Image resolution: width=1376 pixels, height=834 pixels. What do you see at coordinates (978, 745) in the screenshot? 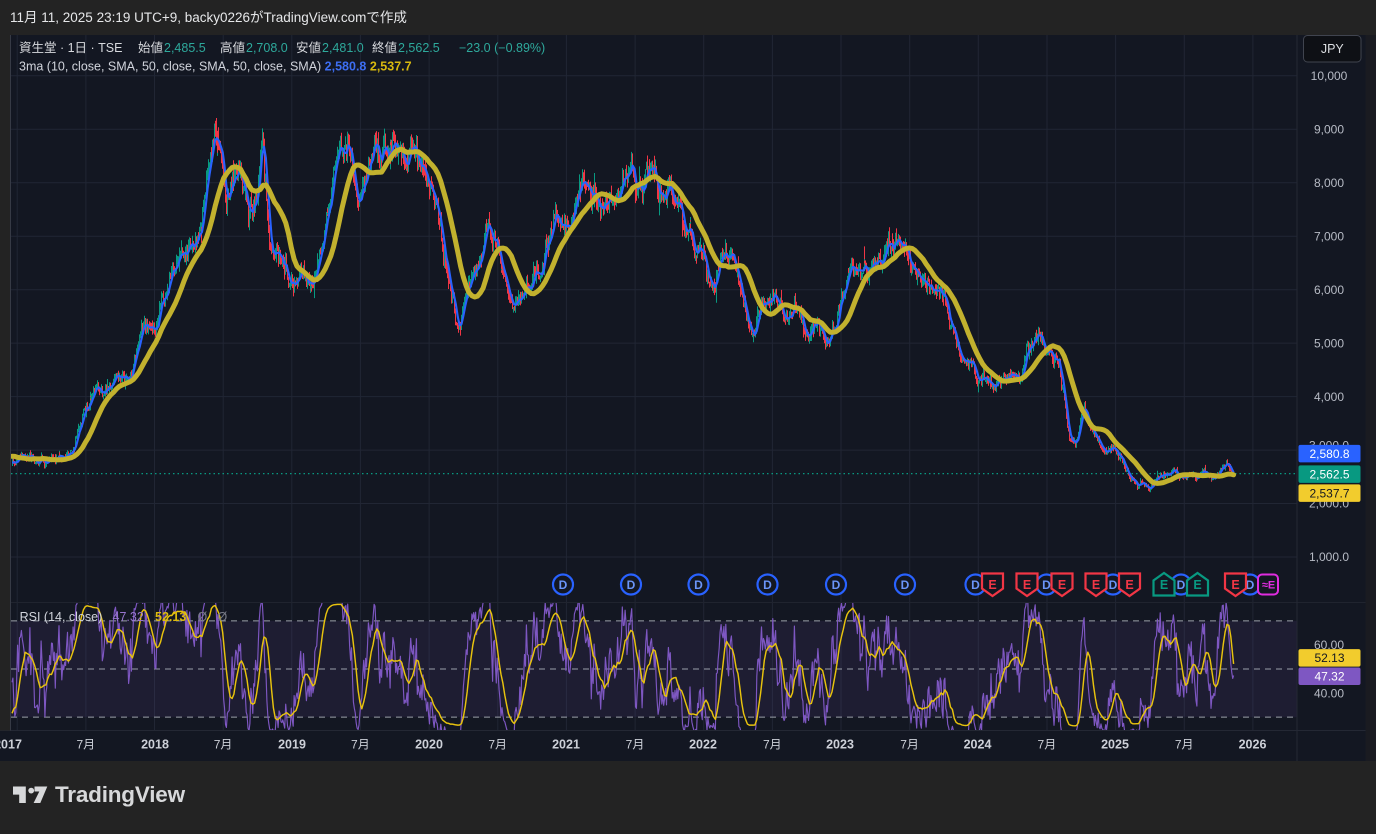
I see `svg-text: 2024` at bounding box center [978, 745].